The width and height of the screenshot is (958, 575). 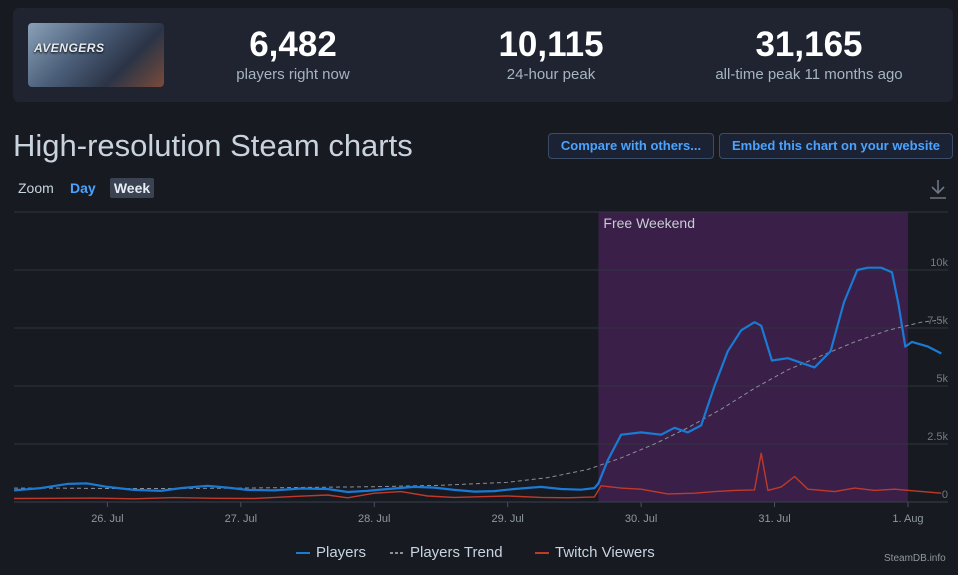 What do you see at coordinates (945, 495) in the screenshot?
I see `y-tick-label: 0` at bounding box center [945, 495].